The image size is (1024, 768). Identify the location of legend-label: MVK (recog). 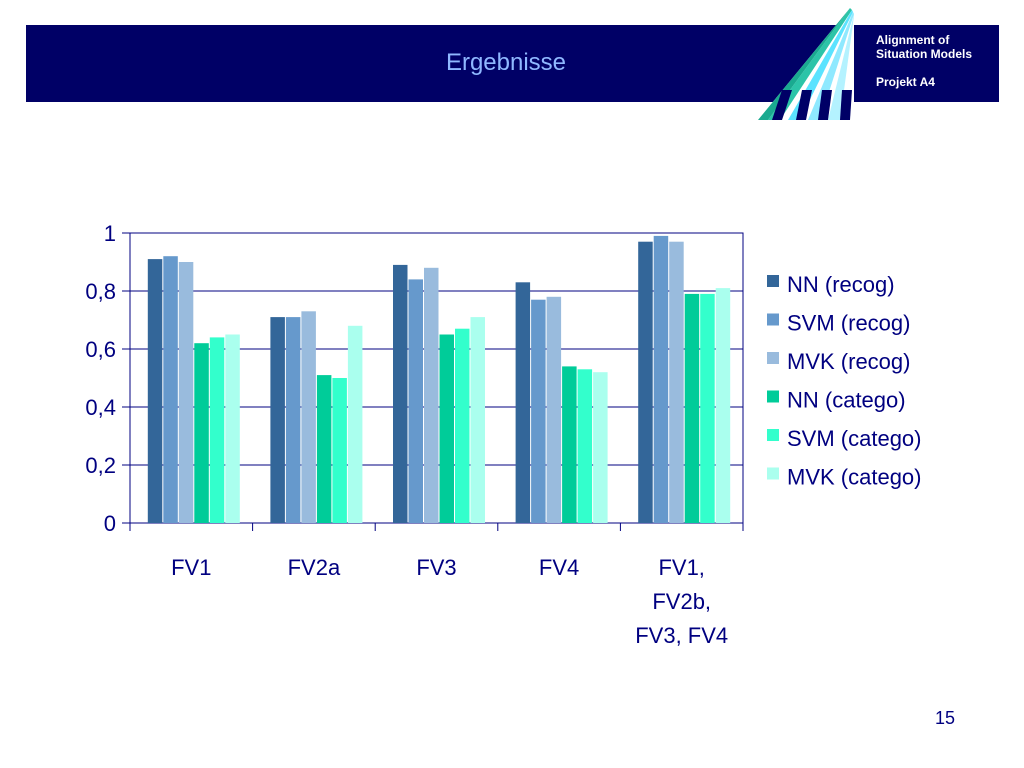
(848, 361).